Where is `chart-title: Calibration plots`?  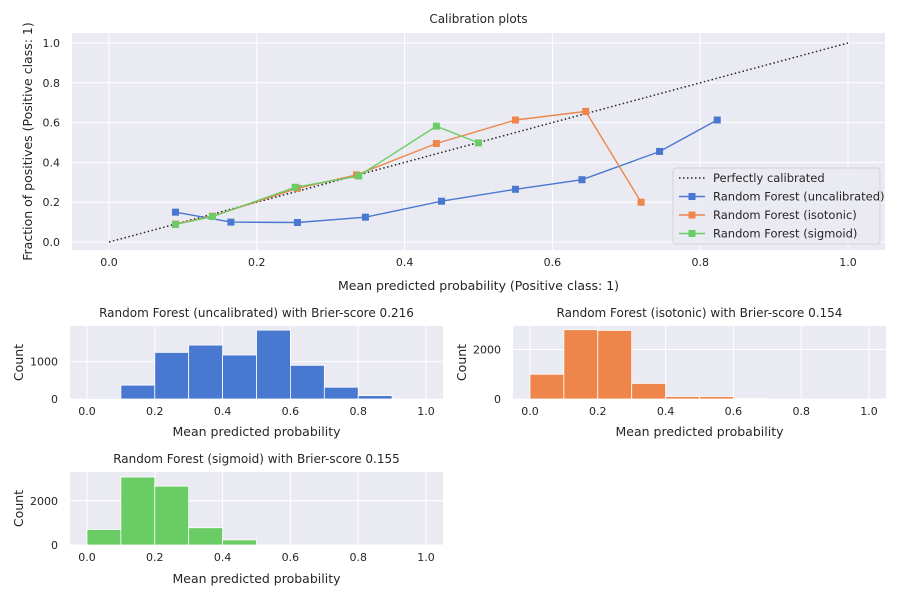 chart-title: Calibration plots is located at coordinates (478, 19).